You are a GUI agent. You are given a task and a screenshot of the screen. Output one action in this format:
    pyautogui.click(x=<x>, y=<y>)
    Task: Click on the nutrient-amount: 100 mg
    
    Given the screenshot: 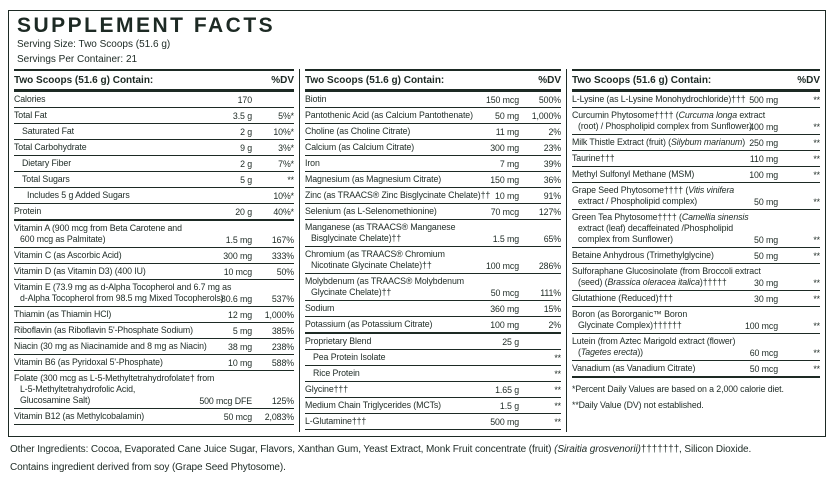 What is the action you would take?
    pyautogui.click(x=504, y=324)
    